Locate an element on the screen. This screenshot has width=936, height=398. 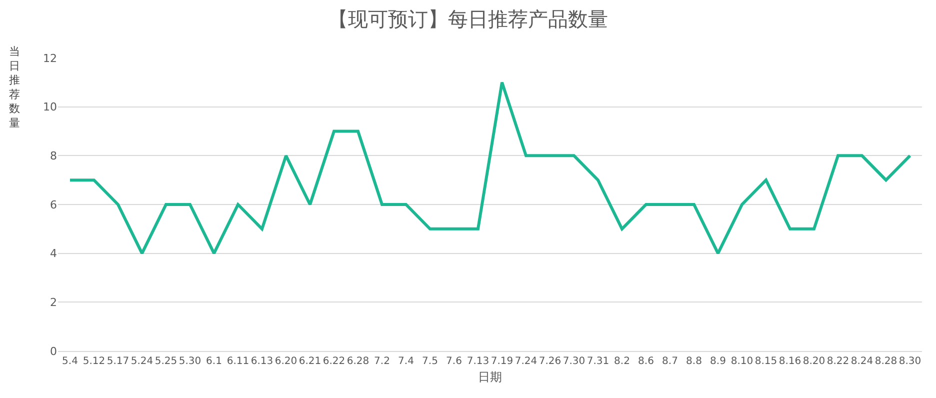
x-tick-label: 8.24 is located at coordinates (862, 361).